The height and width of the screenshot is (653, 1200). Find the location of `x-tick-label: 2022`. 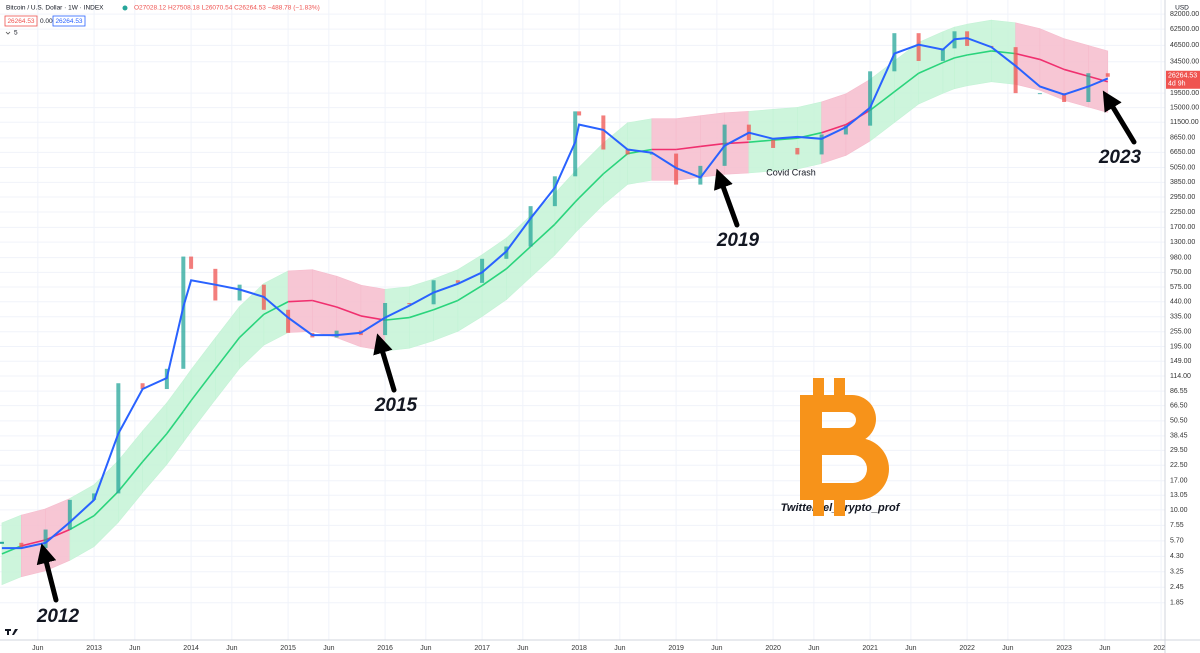

x-tick-label: 2022 is located at coordinates (967, 648).